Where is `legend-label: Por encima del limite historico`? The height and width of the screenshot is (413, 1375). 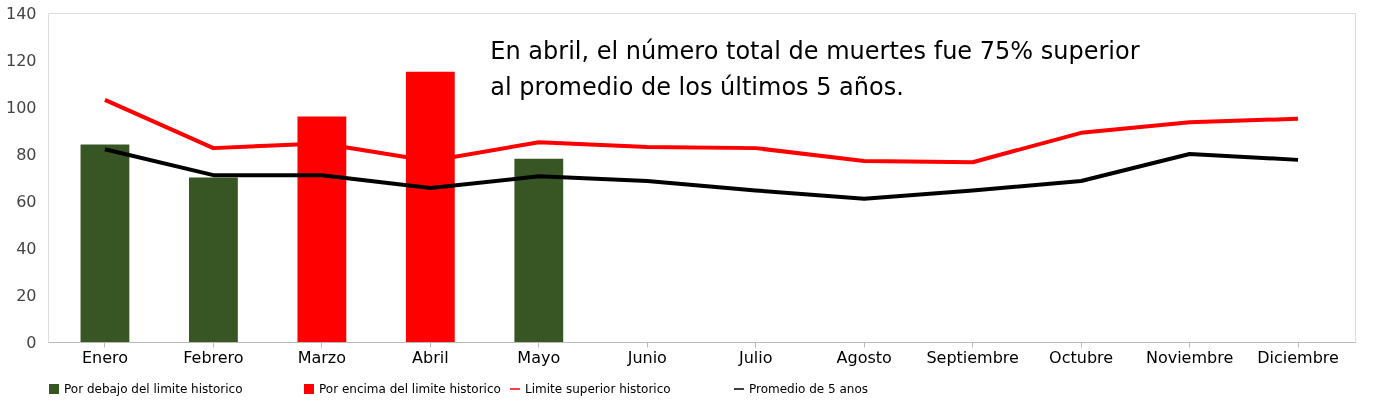 legend-label: Por encima del limite historico is located at coordinates (410, 389).